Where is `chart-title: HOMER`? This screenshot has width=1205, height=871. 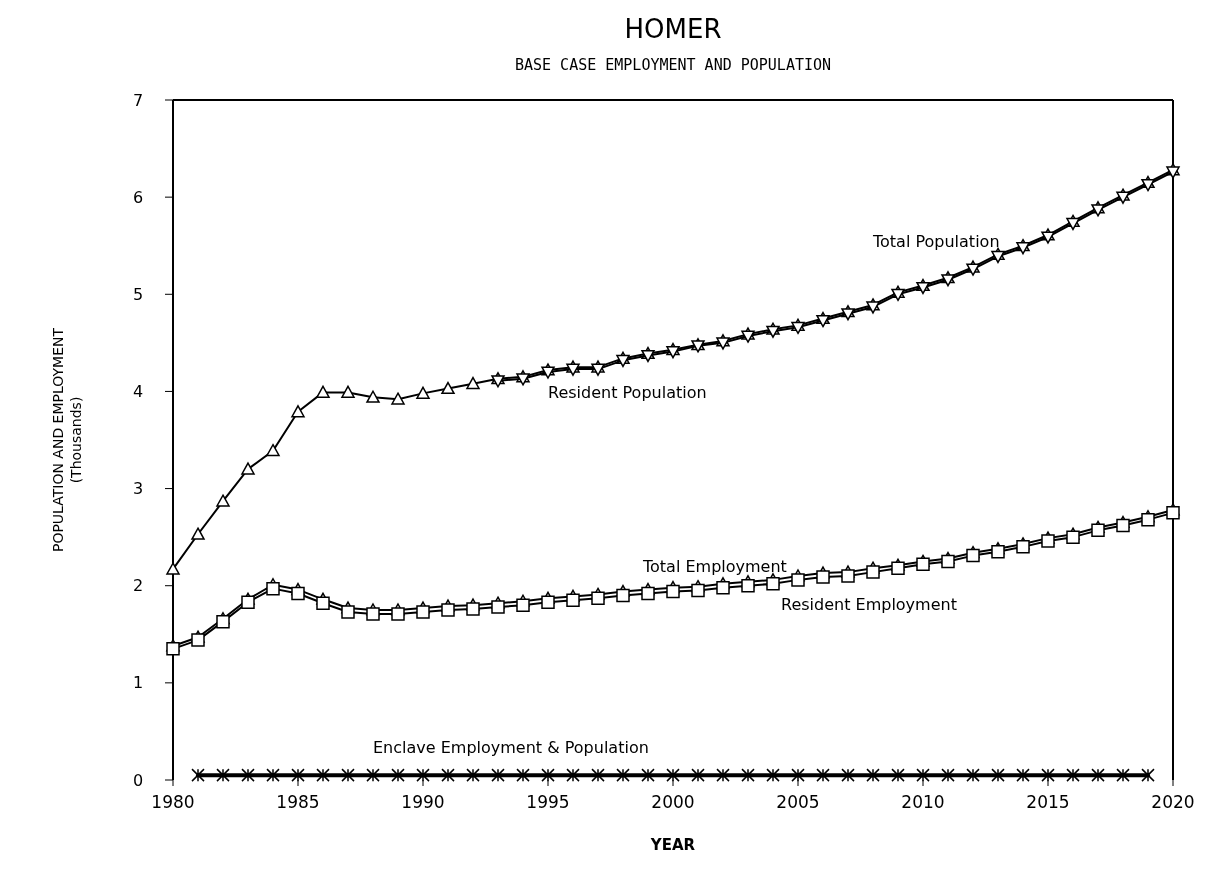 chart-title: HOMER is located at coordinates (673, 29).